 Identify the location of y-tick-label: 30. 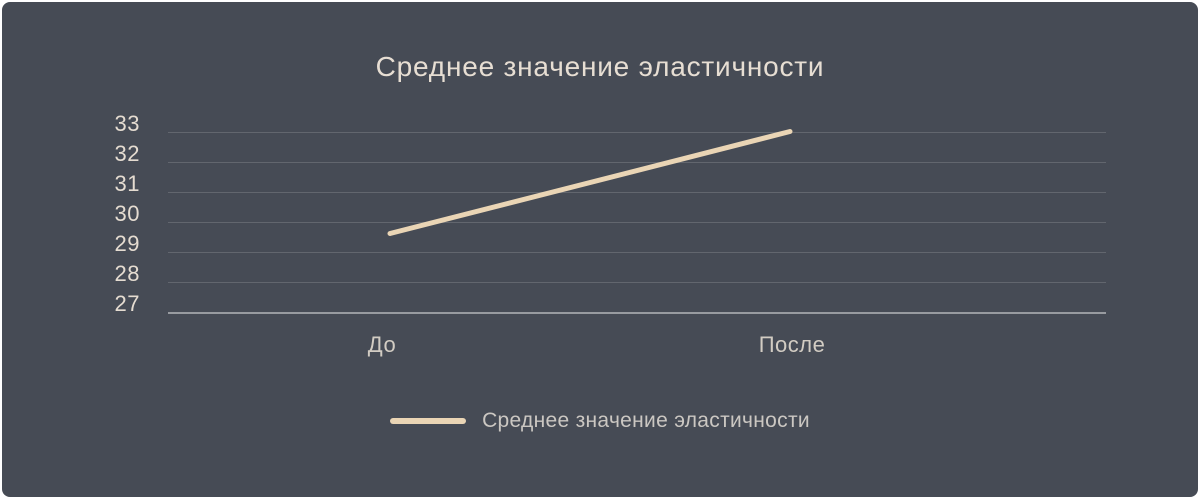
(127, 213).